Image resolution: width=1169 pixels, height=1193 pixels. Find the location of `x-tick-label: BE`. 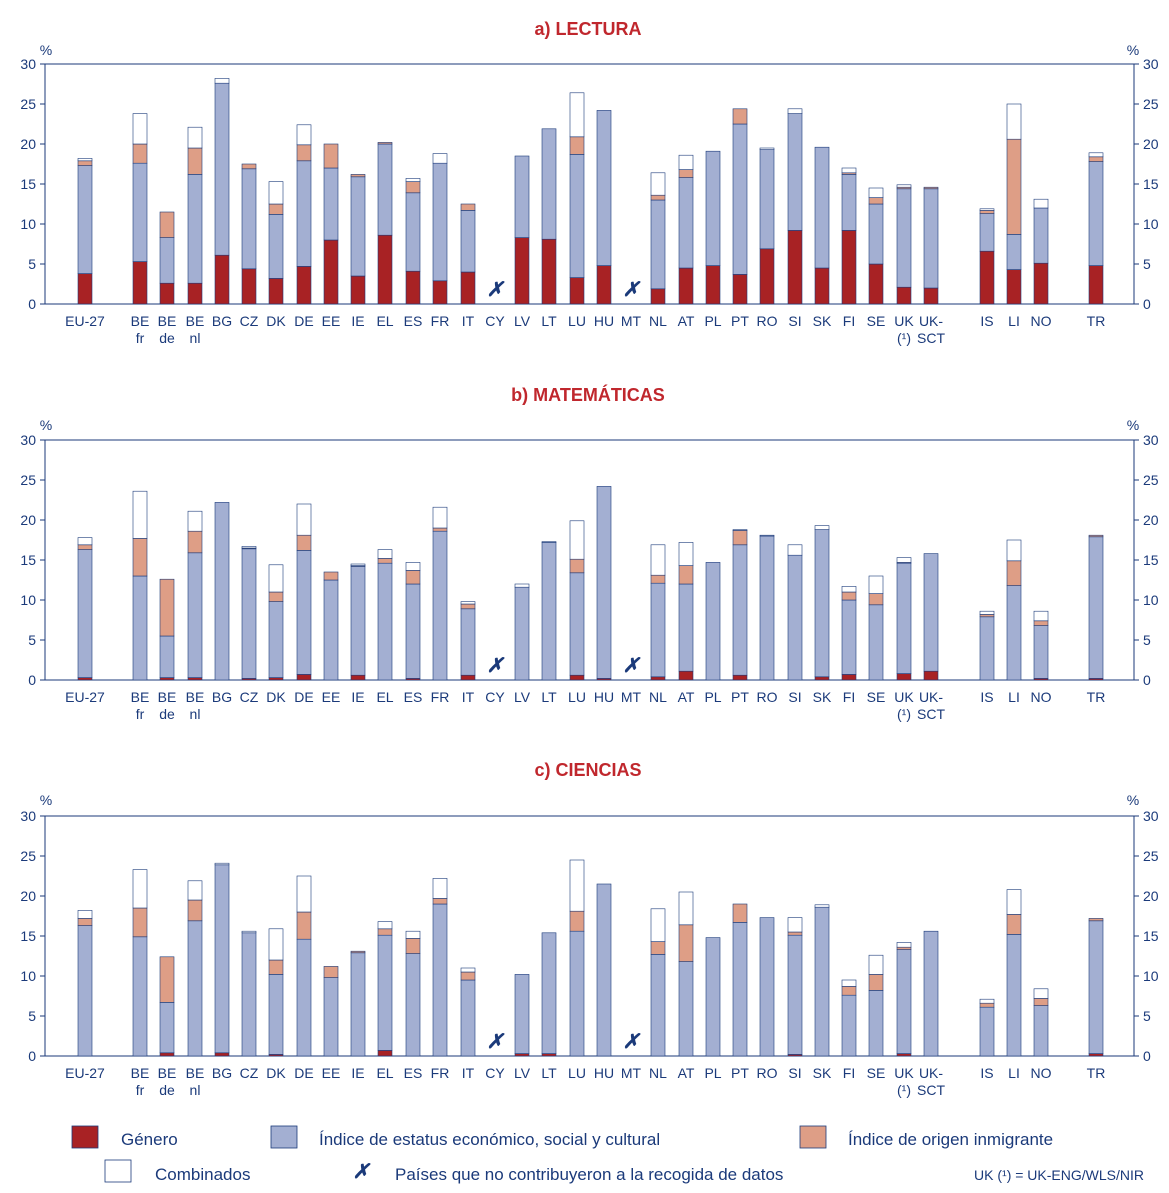

x-tick-label: BE is located at coordinates (195, 1073).